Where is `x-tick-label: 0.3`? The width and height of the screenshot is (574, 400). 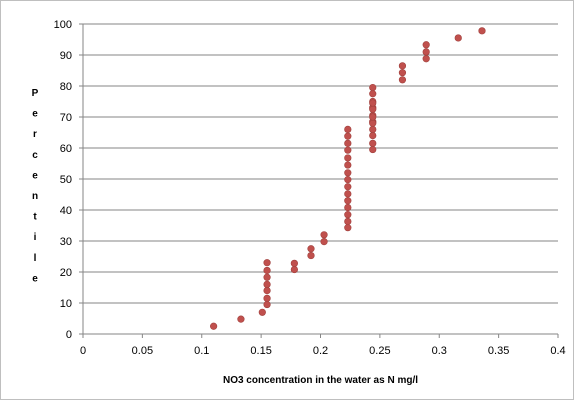 x-tick-label: 0.3 is located at coordinates (439, 351).